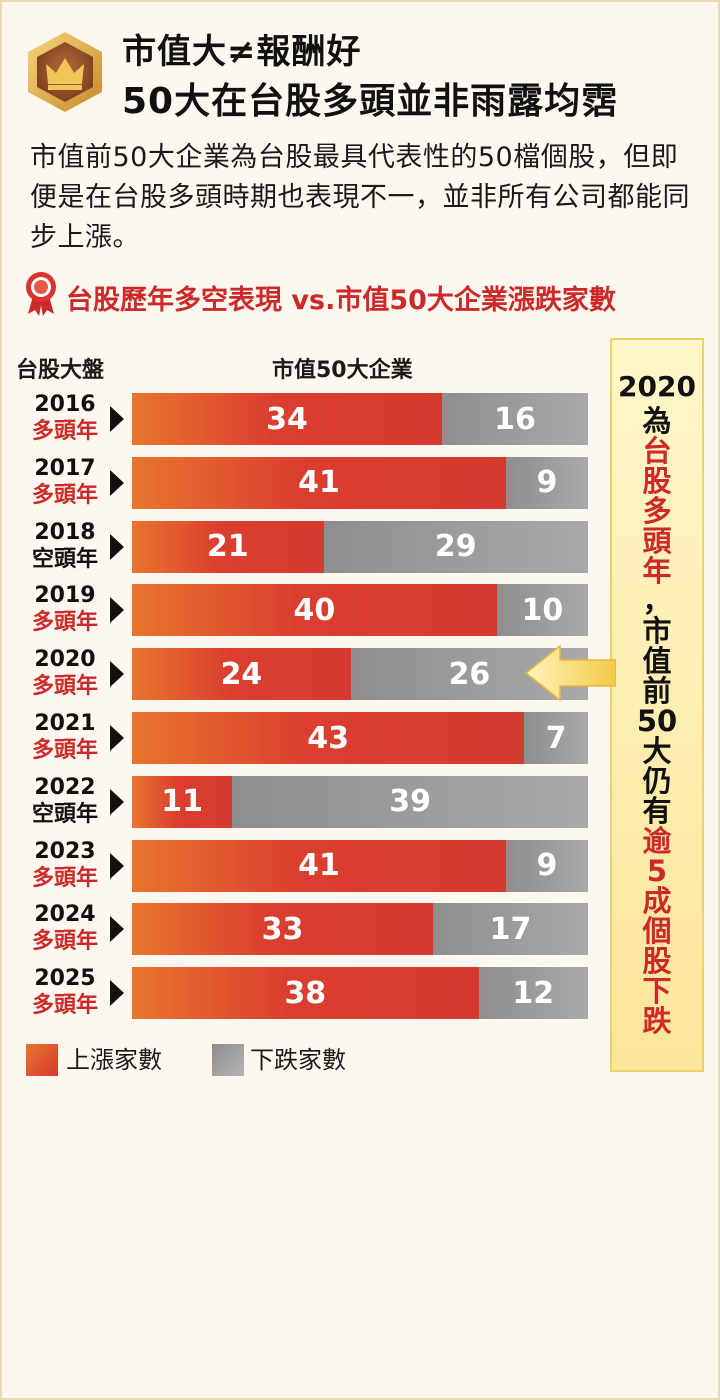 Image resolution: width=720 pixels, height=1400 pixels. What do you see at coordinates (65, 851) in the screenshot?
I see `year-number: 2023` at bounding box center [65, 851].